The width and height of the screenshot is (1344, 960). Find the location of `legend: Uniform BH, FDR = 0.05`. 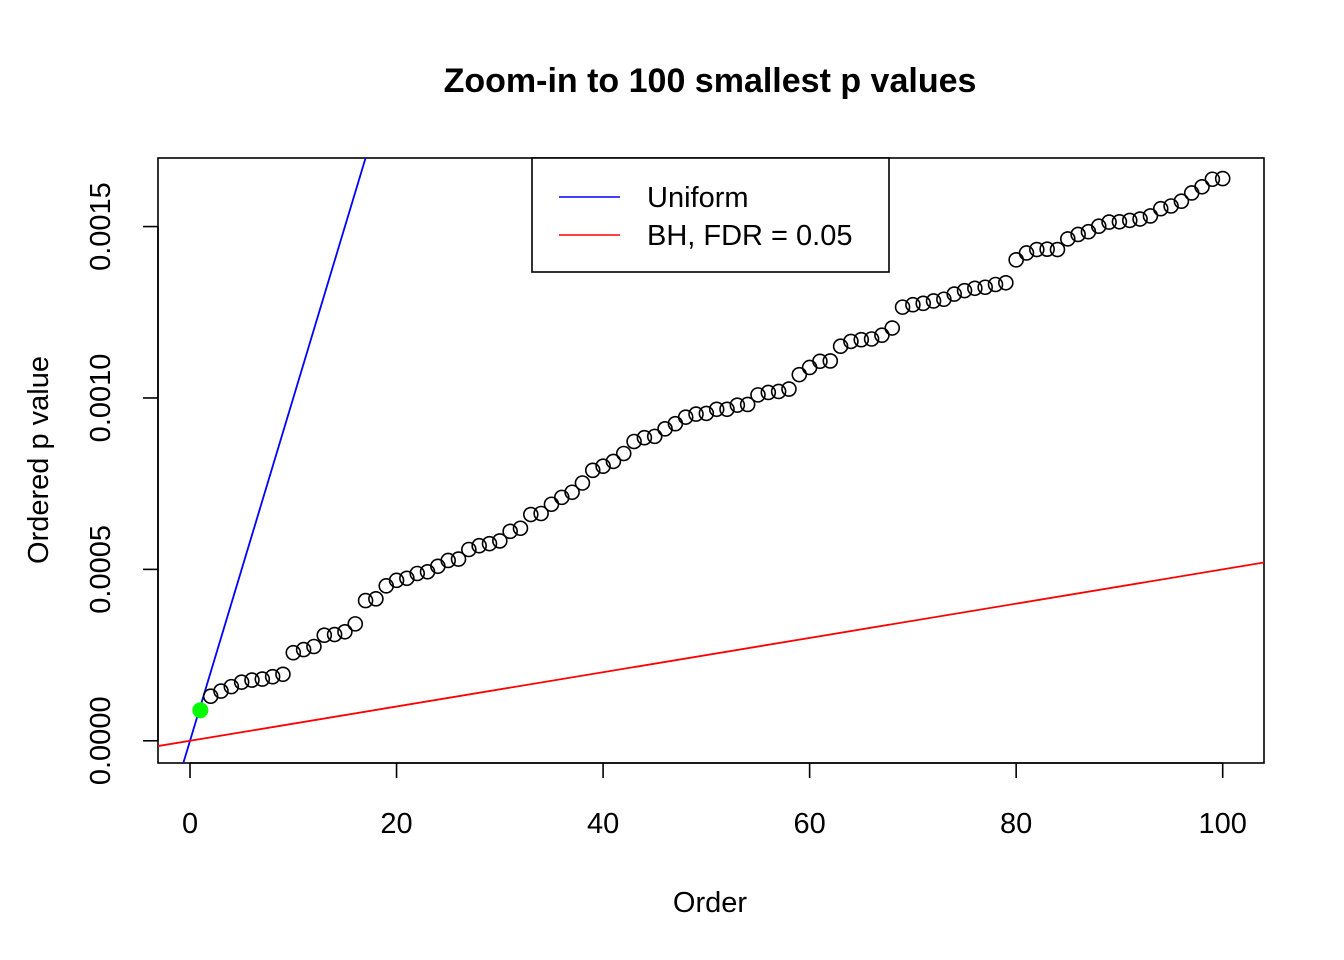

legend: Uniform BH, FDR = 0.05 is located at coordinates (710, 215).